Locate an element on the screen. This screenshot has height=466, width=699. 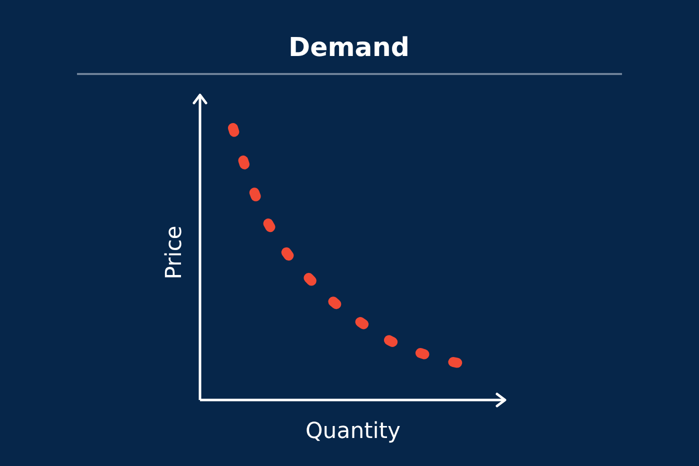
chart-title: Demand is located at coordinates (349, 48).